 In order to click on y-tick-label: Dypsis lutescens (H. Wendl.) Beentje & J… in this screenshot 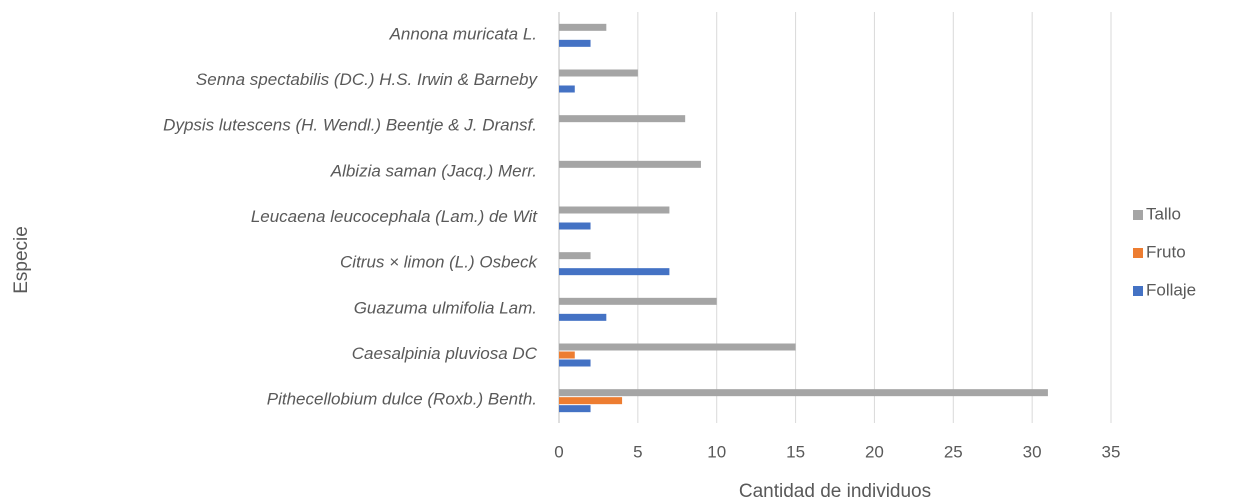, I will do `click(350, 125)`.